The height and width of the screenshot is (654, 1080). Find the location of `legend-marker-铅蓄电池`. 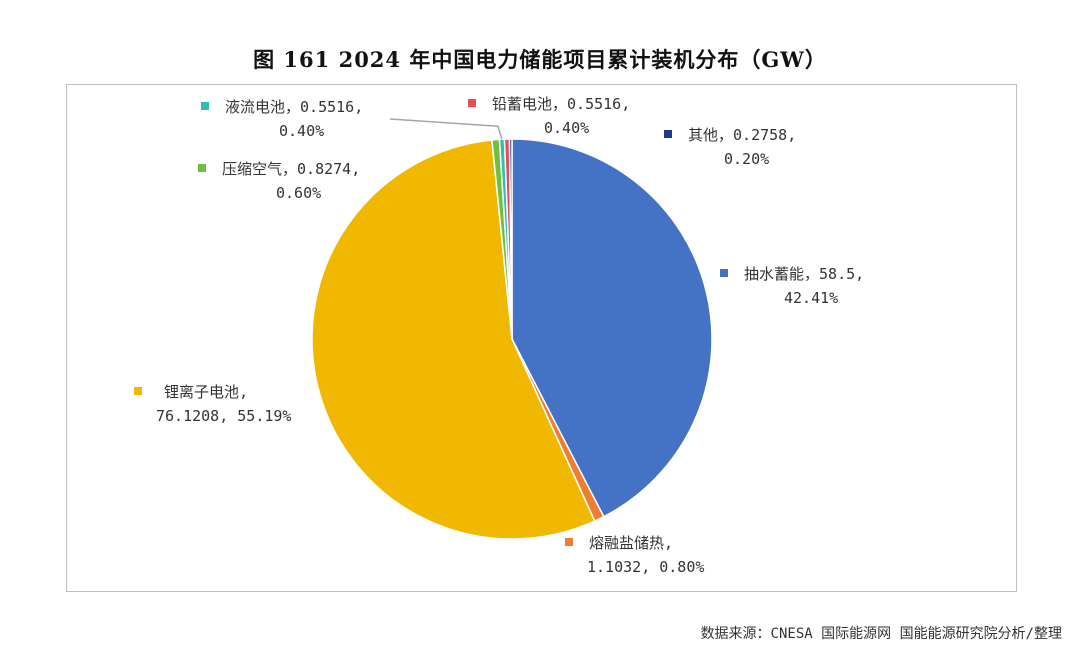

legend-marker-铅蓄电池 is located at coordinates (472, 102).